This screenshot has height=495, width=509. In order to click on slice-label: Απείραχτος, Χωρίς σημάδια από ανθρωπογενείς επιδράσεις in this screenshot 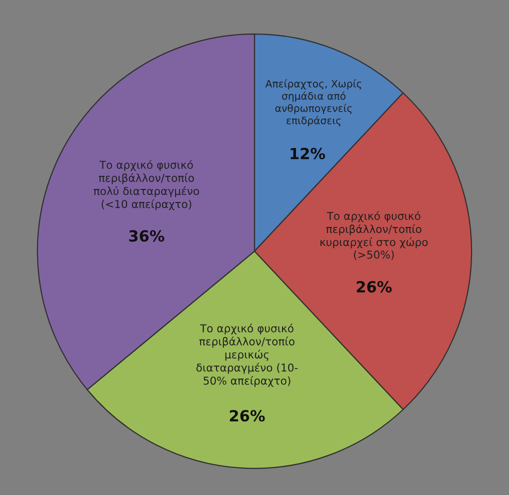, I will do `click(313, 102)`.